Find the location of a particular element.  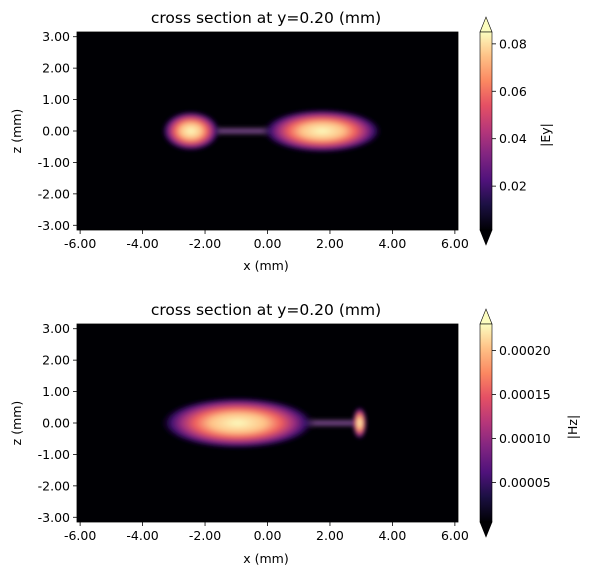

colorbar-tick-label: 0.06 is located at coordinates (513, 91).